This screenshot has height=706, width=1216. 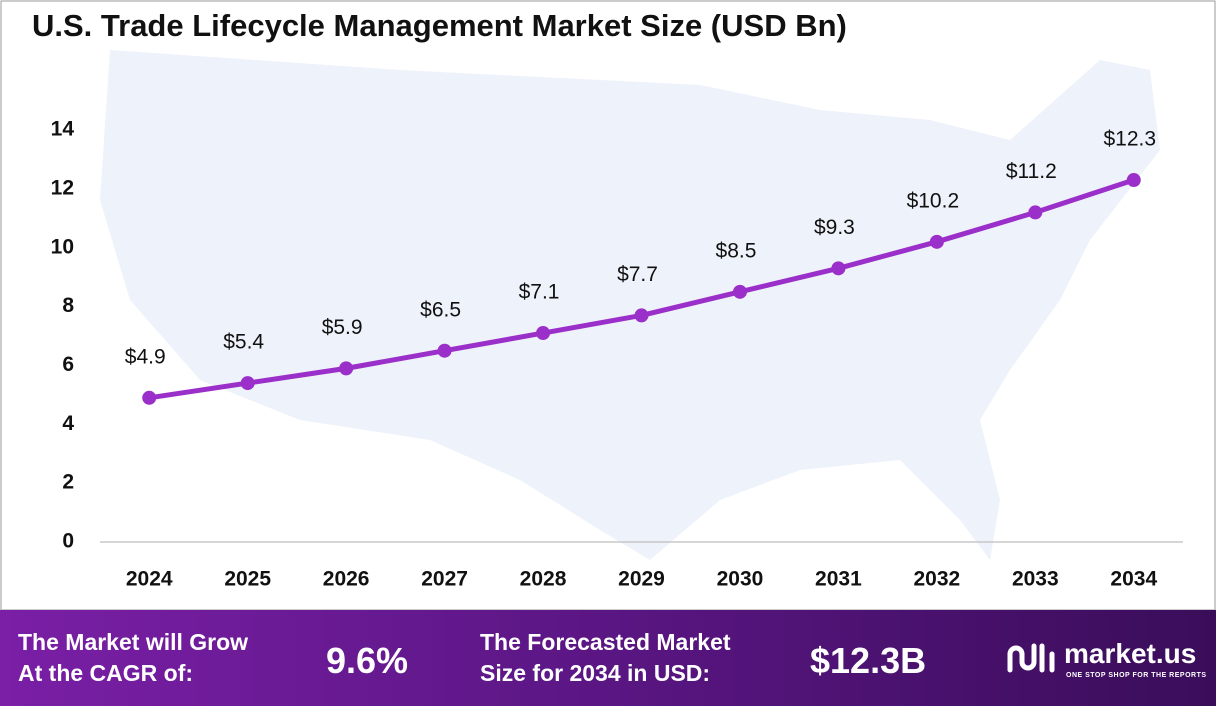 I want to click on value-label: $11.2, so click(x=1031, y=171).